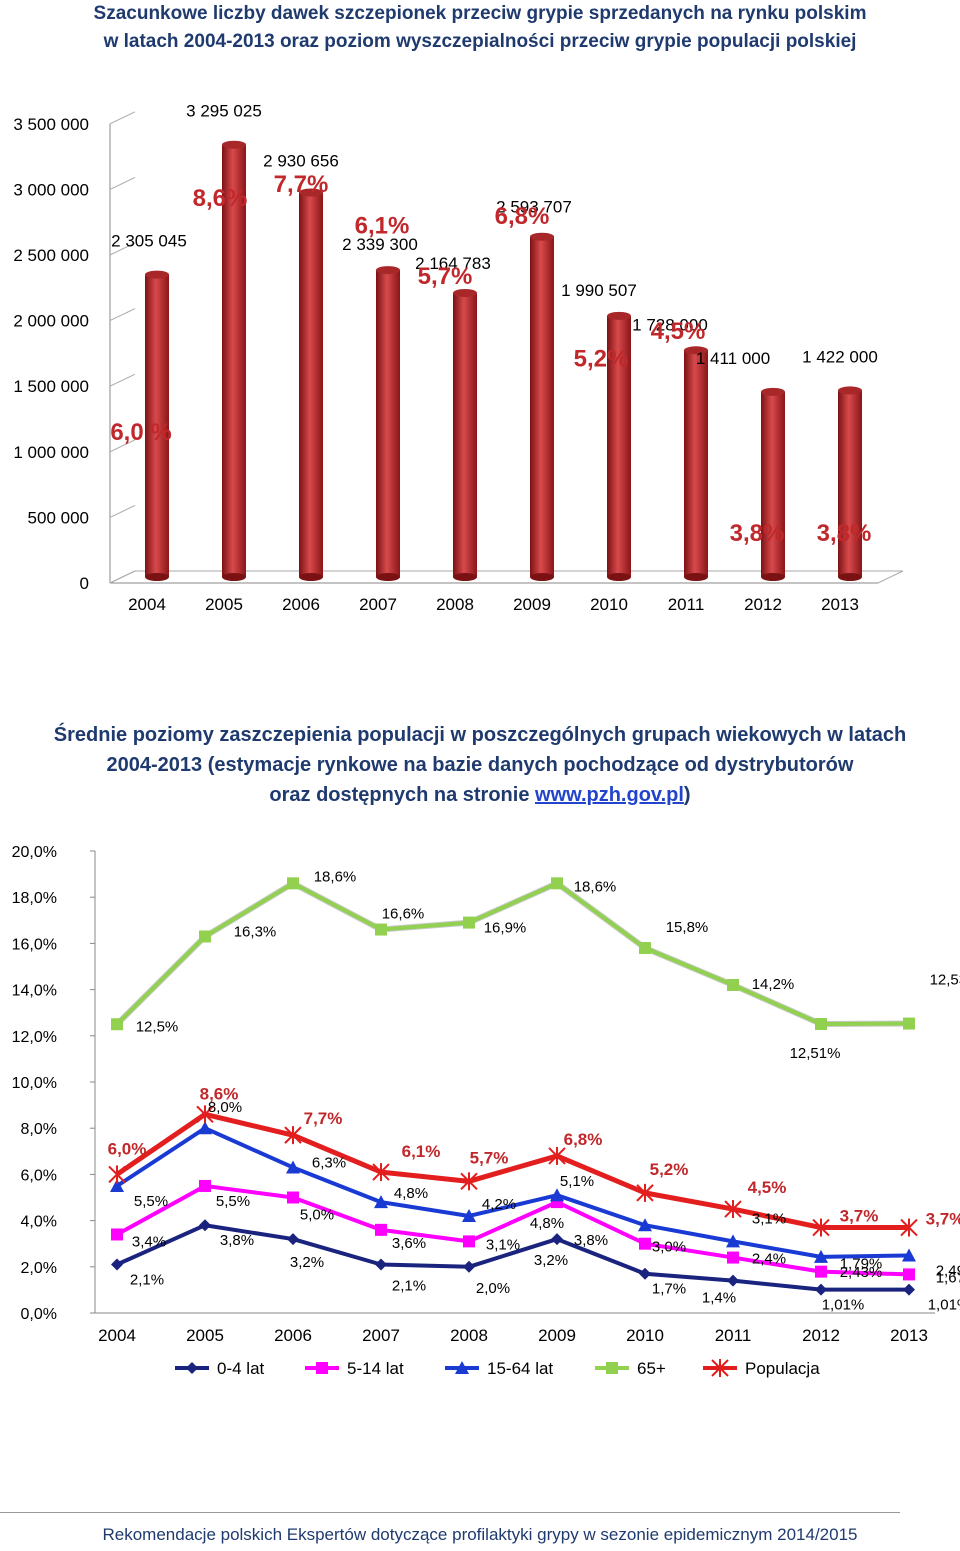 This screenshot has width=960, height=1551. What do you see at coordinates (39, 1129) in the screenshot?
I see `line-y-tick-label: 8,0%` at bounding box center [39, 1129].